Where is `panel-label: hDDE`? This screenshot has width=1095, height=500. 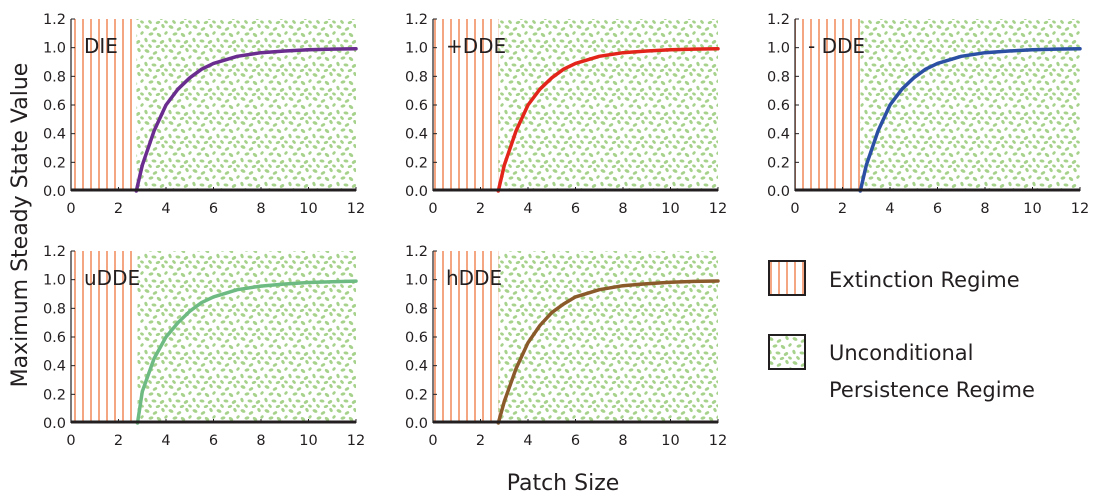
panel-label: hDDE is located at coordinates (474, 278).